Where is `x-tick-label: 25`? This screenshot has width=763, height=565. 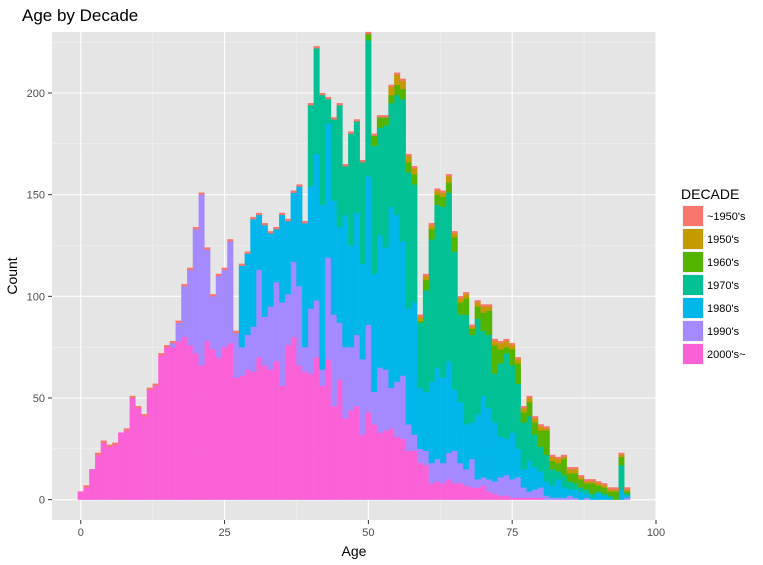 x-tick-label: 25 is located at coordinates (224, 533).